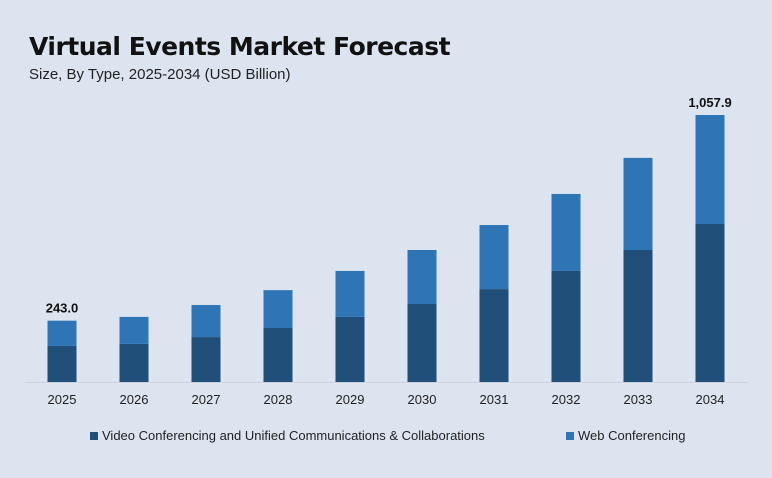  I want to click on data-label: 1,057.9, so click(709, 102).